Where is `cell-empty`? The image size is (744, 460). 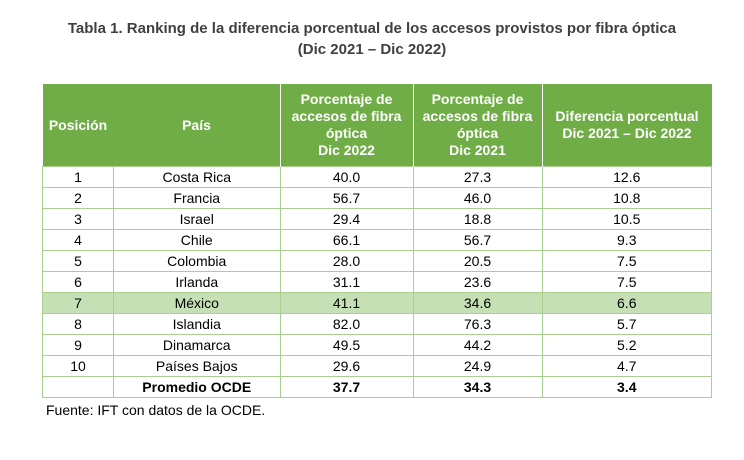 cell-empty is located at coordinates (78, 387).